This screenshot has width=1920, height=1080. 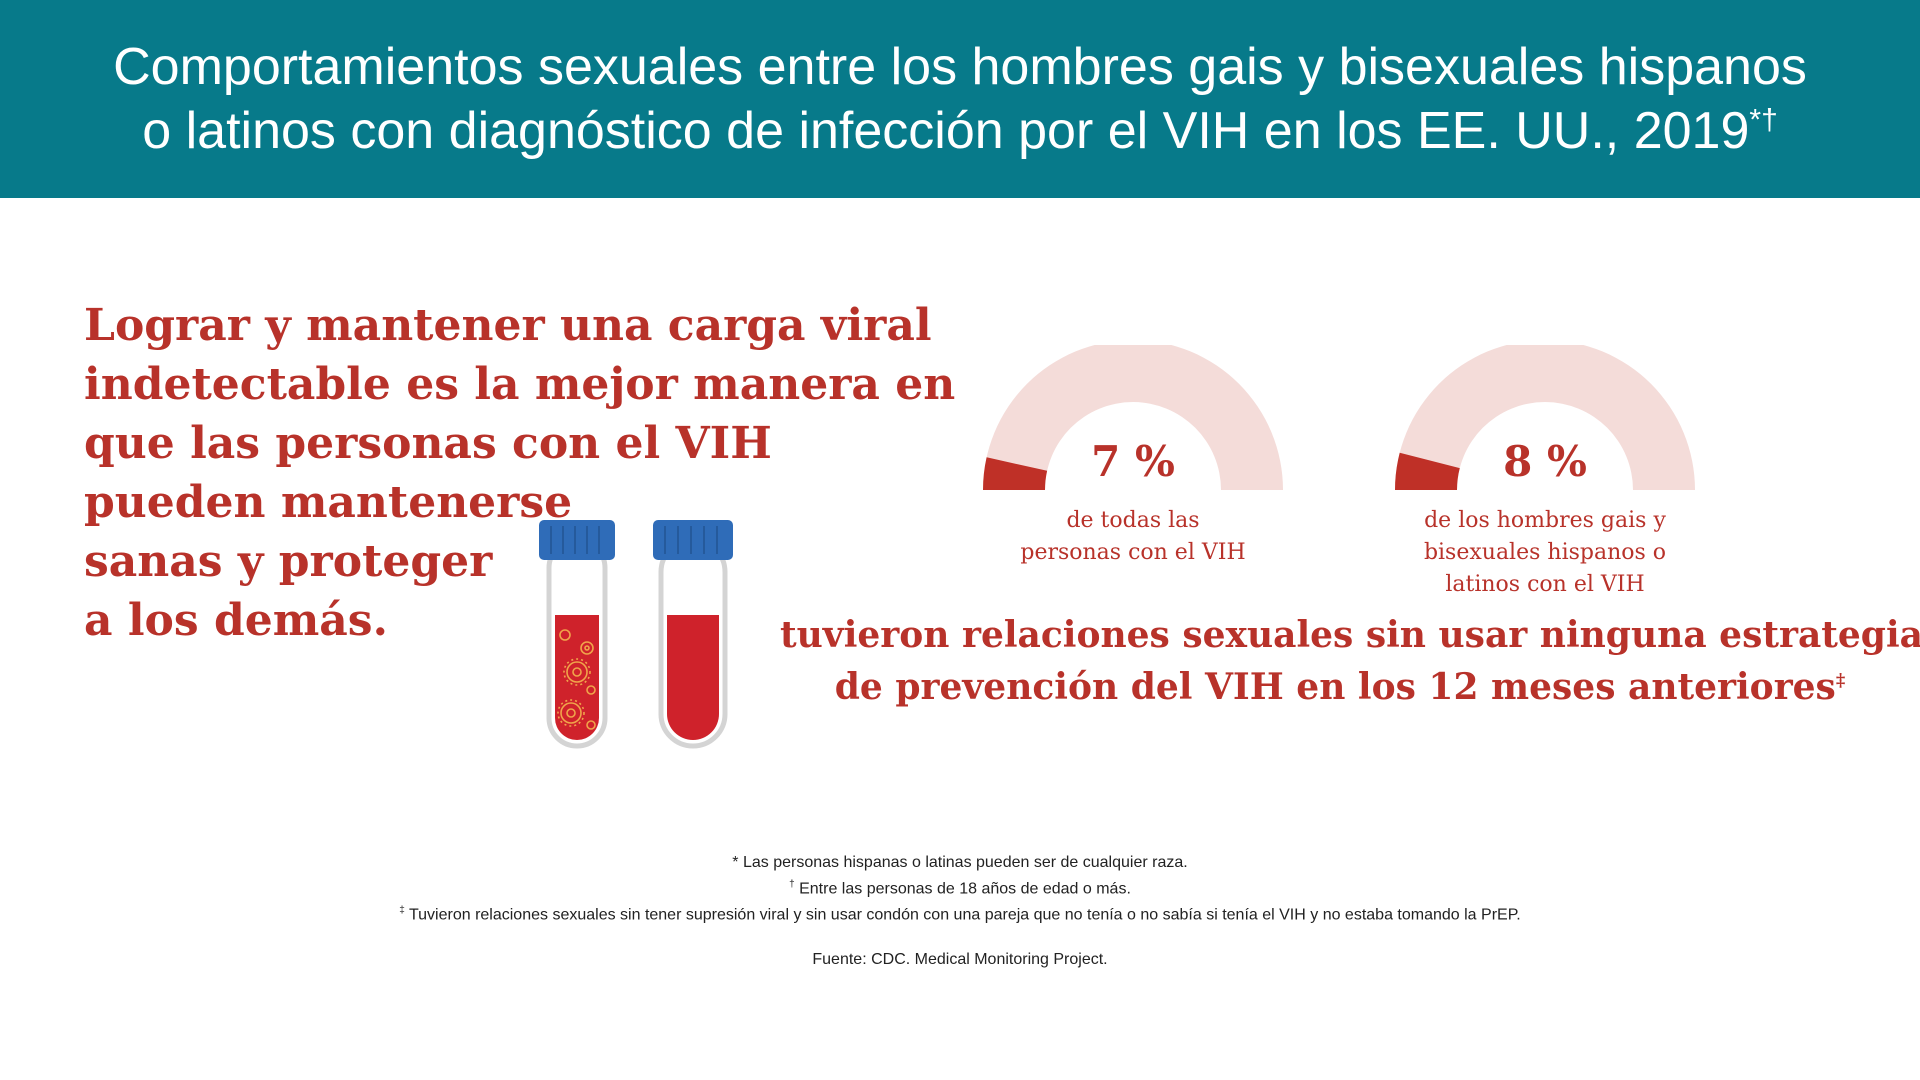 I want to click on gauge-1-track, so click(x=1133, y=417).